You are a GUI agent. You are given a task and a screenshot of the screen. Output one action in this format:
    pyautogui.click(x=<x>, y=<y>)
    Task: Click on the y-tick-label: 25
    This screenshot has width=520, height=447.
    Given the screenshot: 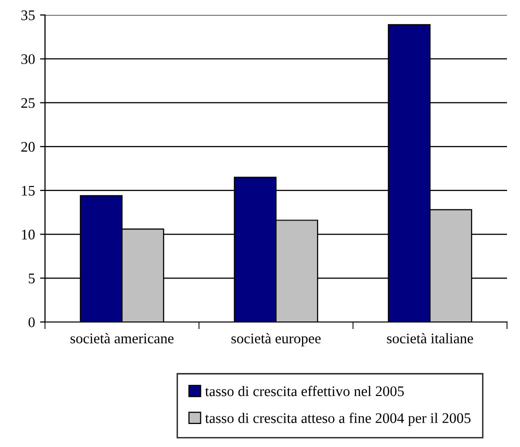 What is the action you would take?
    pyautogui.click(x=28, y=103)
    